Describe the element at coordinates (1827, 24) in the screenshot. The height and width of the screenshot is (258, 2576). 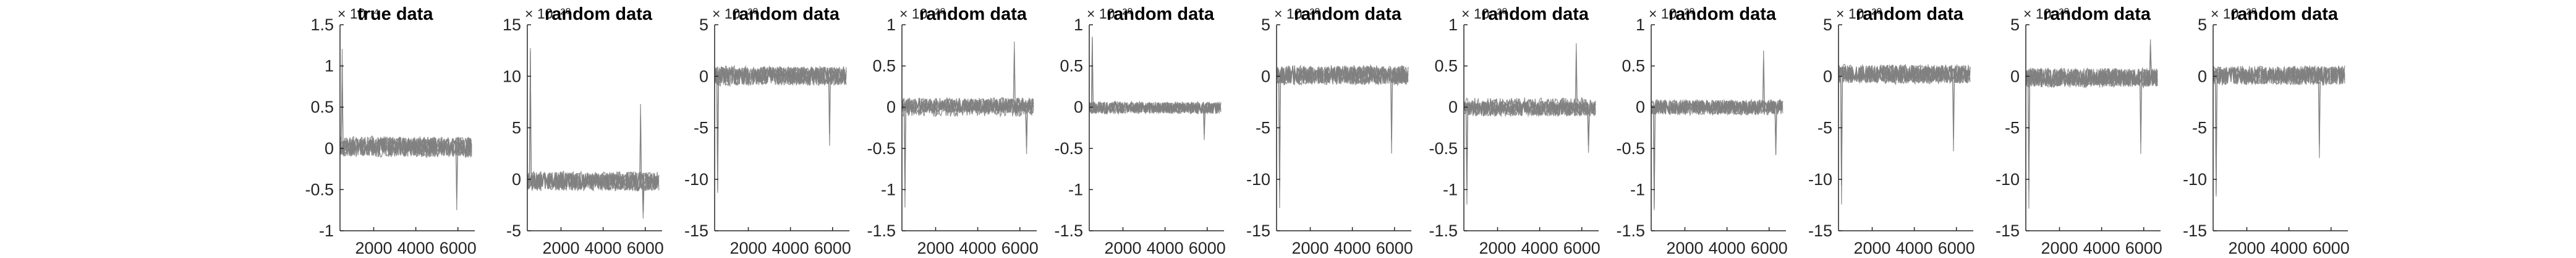
I see `y-tick-label: 5` at that location.